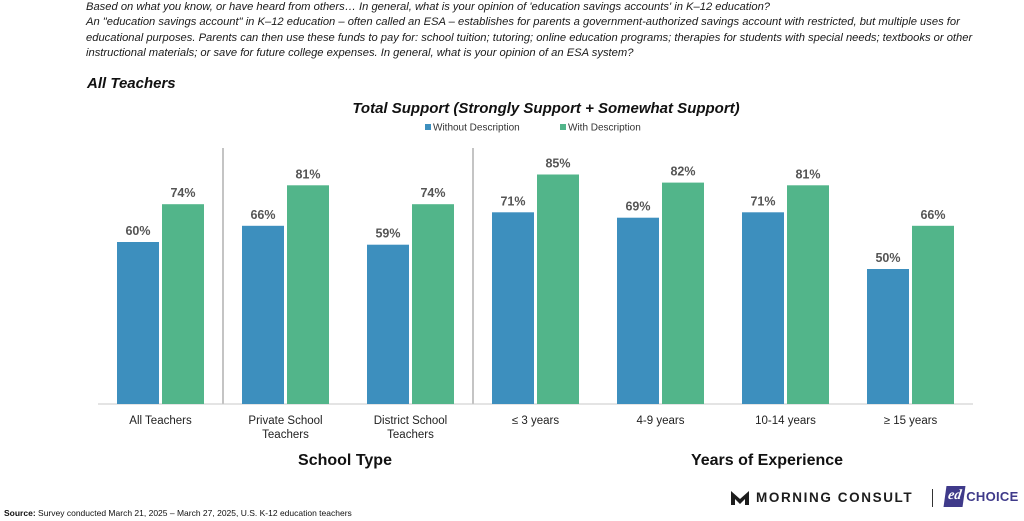 This screenshot has width=1024, height=521. What do you see at coordinates (182, 193) in the screenshot?
I see `data-label-2-1: 74%` at bounding box center [182, 193].